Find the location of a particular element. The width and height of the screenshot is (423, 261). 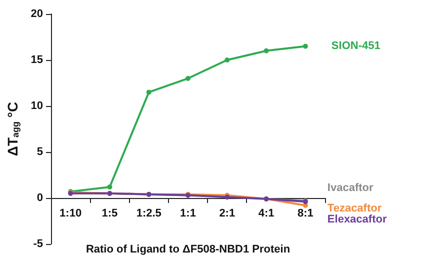

y-axis-title: ΔTagg °C is located at coordinates (12, 129).